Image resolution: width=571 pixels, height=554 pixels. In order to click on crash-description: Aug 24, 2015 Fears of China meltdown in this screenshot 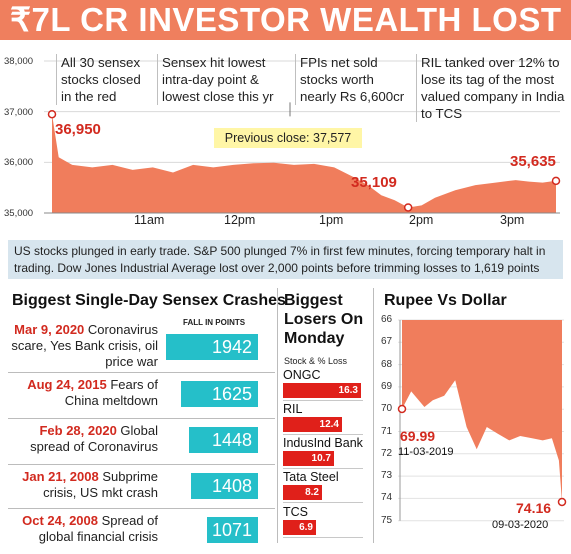, I will do `click(83, 393)`.